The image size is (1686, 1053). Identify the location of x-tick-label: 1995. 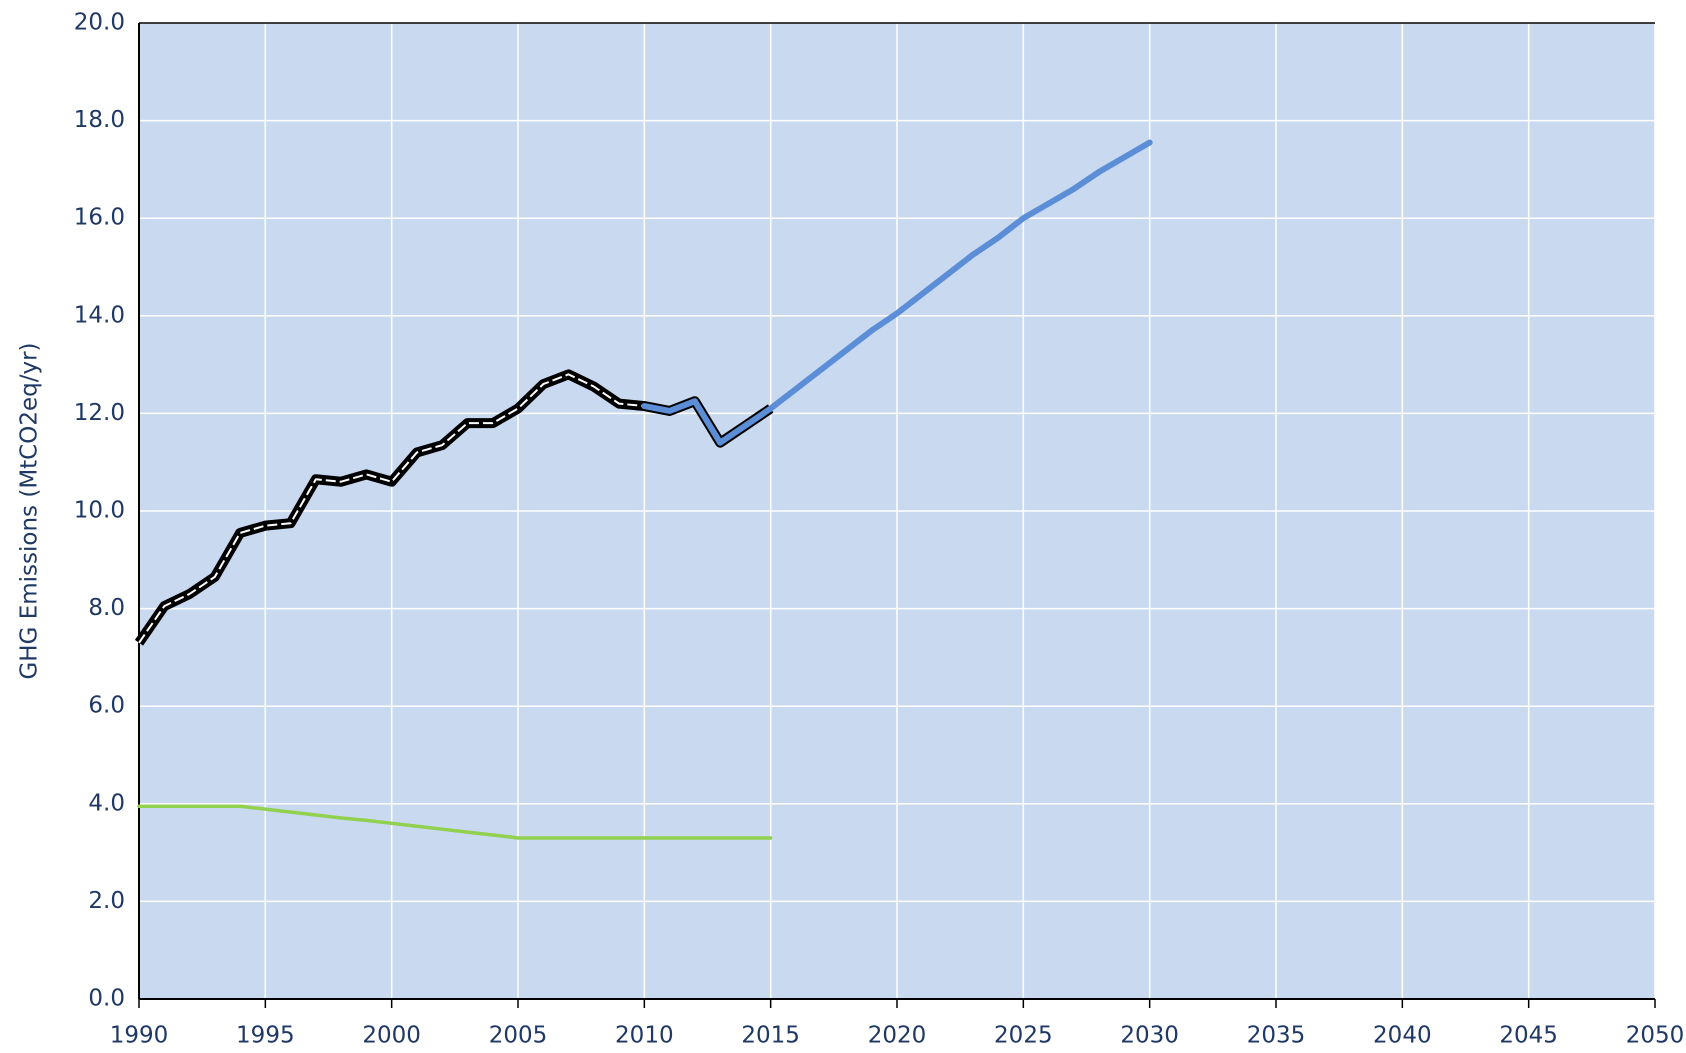
(265, 1036).